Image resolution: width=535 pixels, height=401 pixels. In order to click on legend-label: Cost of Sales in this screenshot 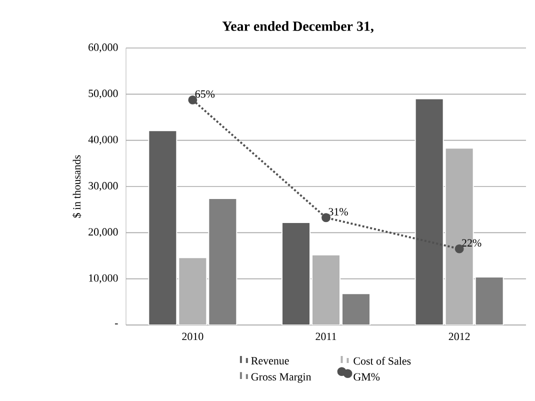, I will do `click(382, 360)`.